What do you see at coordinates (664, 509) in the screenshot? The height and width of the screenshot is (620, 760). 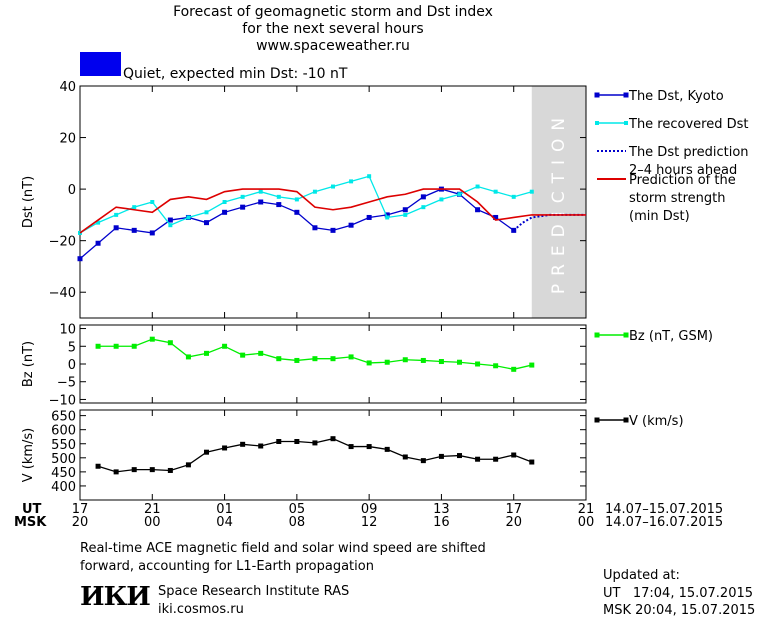 I see `ut-date-range: 14.07–15.07.2015` at bounding box center [664, 509].